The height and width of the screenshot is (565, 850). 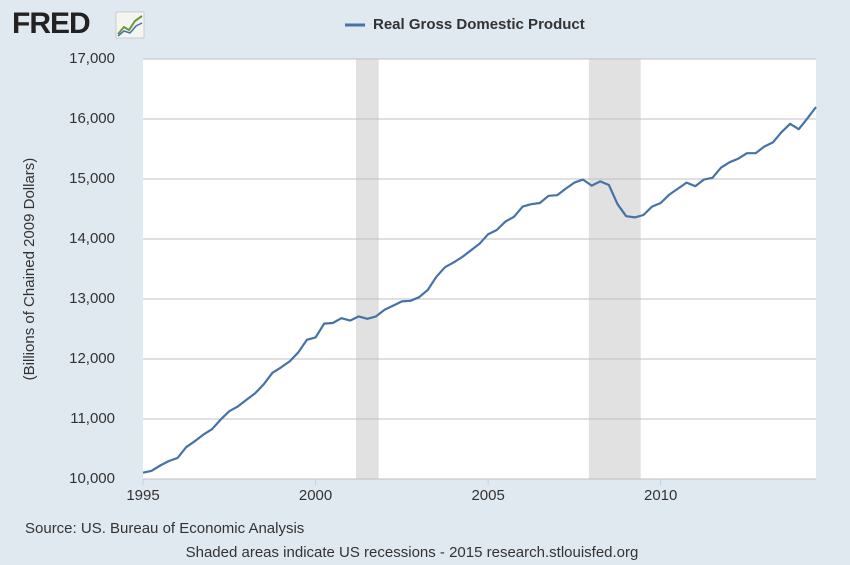 What do you see at coordinates (29, 269) in the screenshot?
I see `y-axis-label: (Billions of Chained 2009 Dollars)` at bounding box center [29, 269].